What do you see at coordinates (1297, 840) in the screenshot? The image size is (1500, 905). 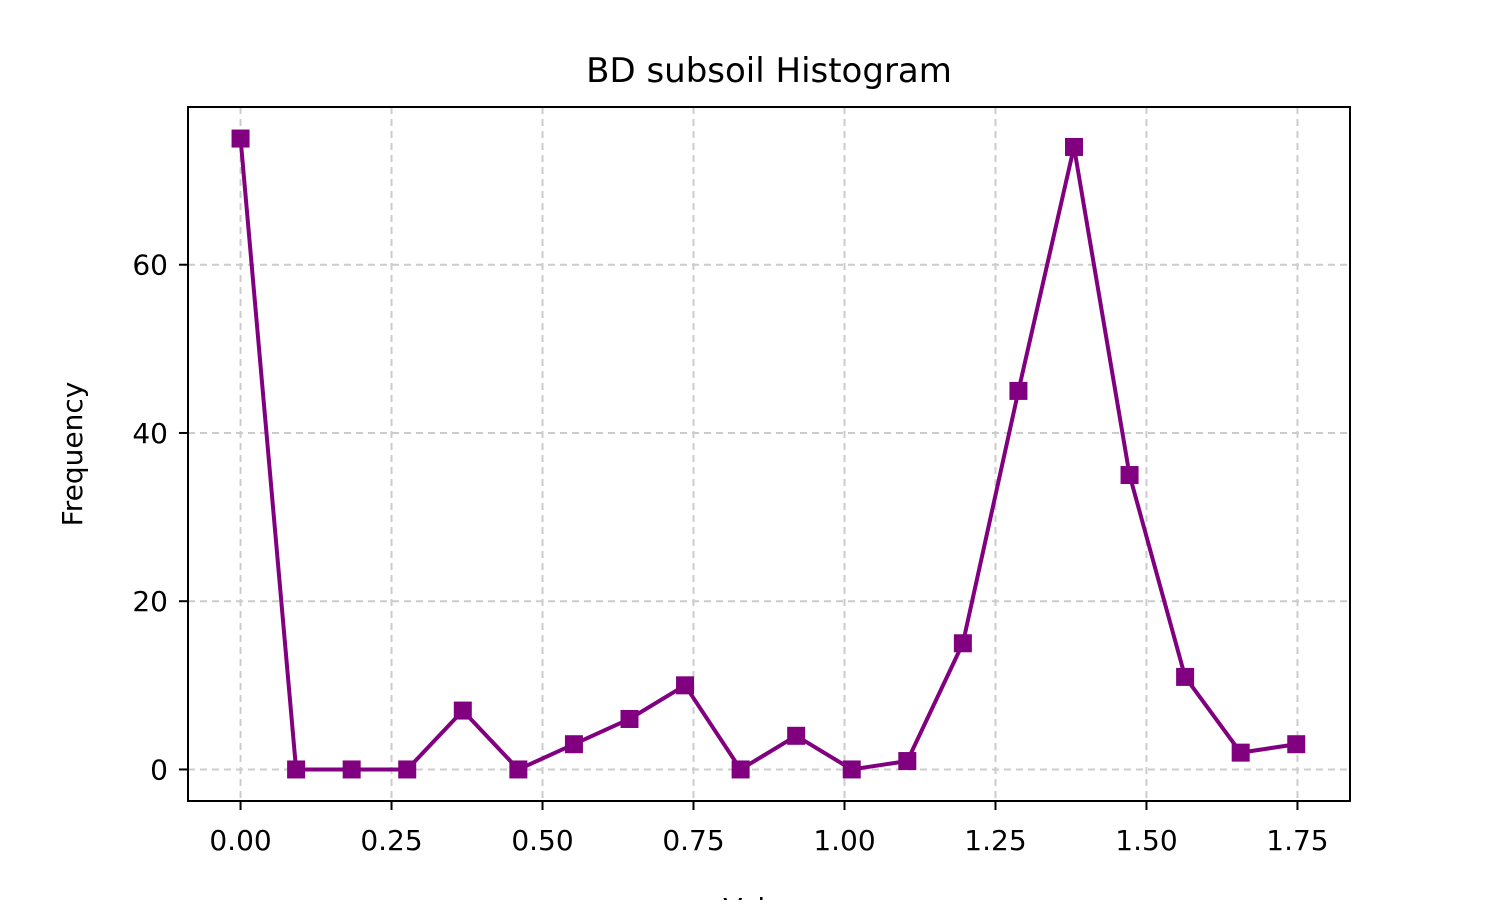 I see `x-tick-label: 1.75` at bounding box center [1297, 840].